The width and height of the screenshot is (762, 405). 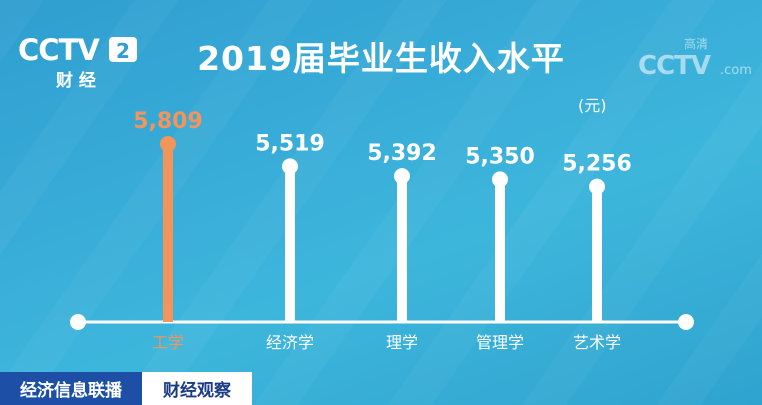 I want to click on watermark-com-text: .com, so click(x=736, y=70).